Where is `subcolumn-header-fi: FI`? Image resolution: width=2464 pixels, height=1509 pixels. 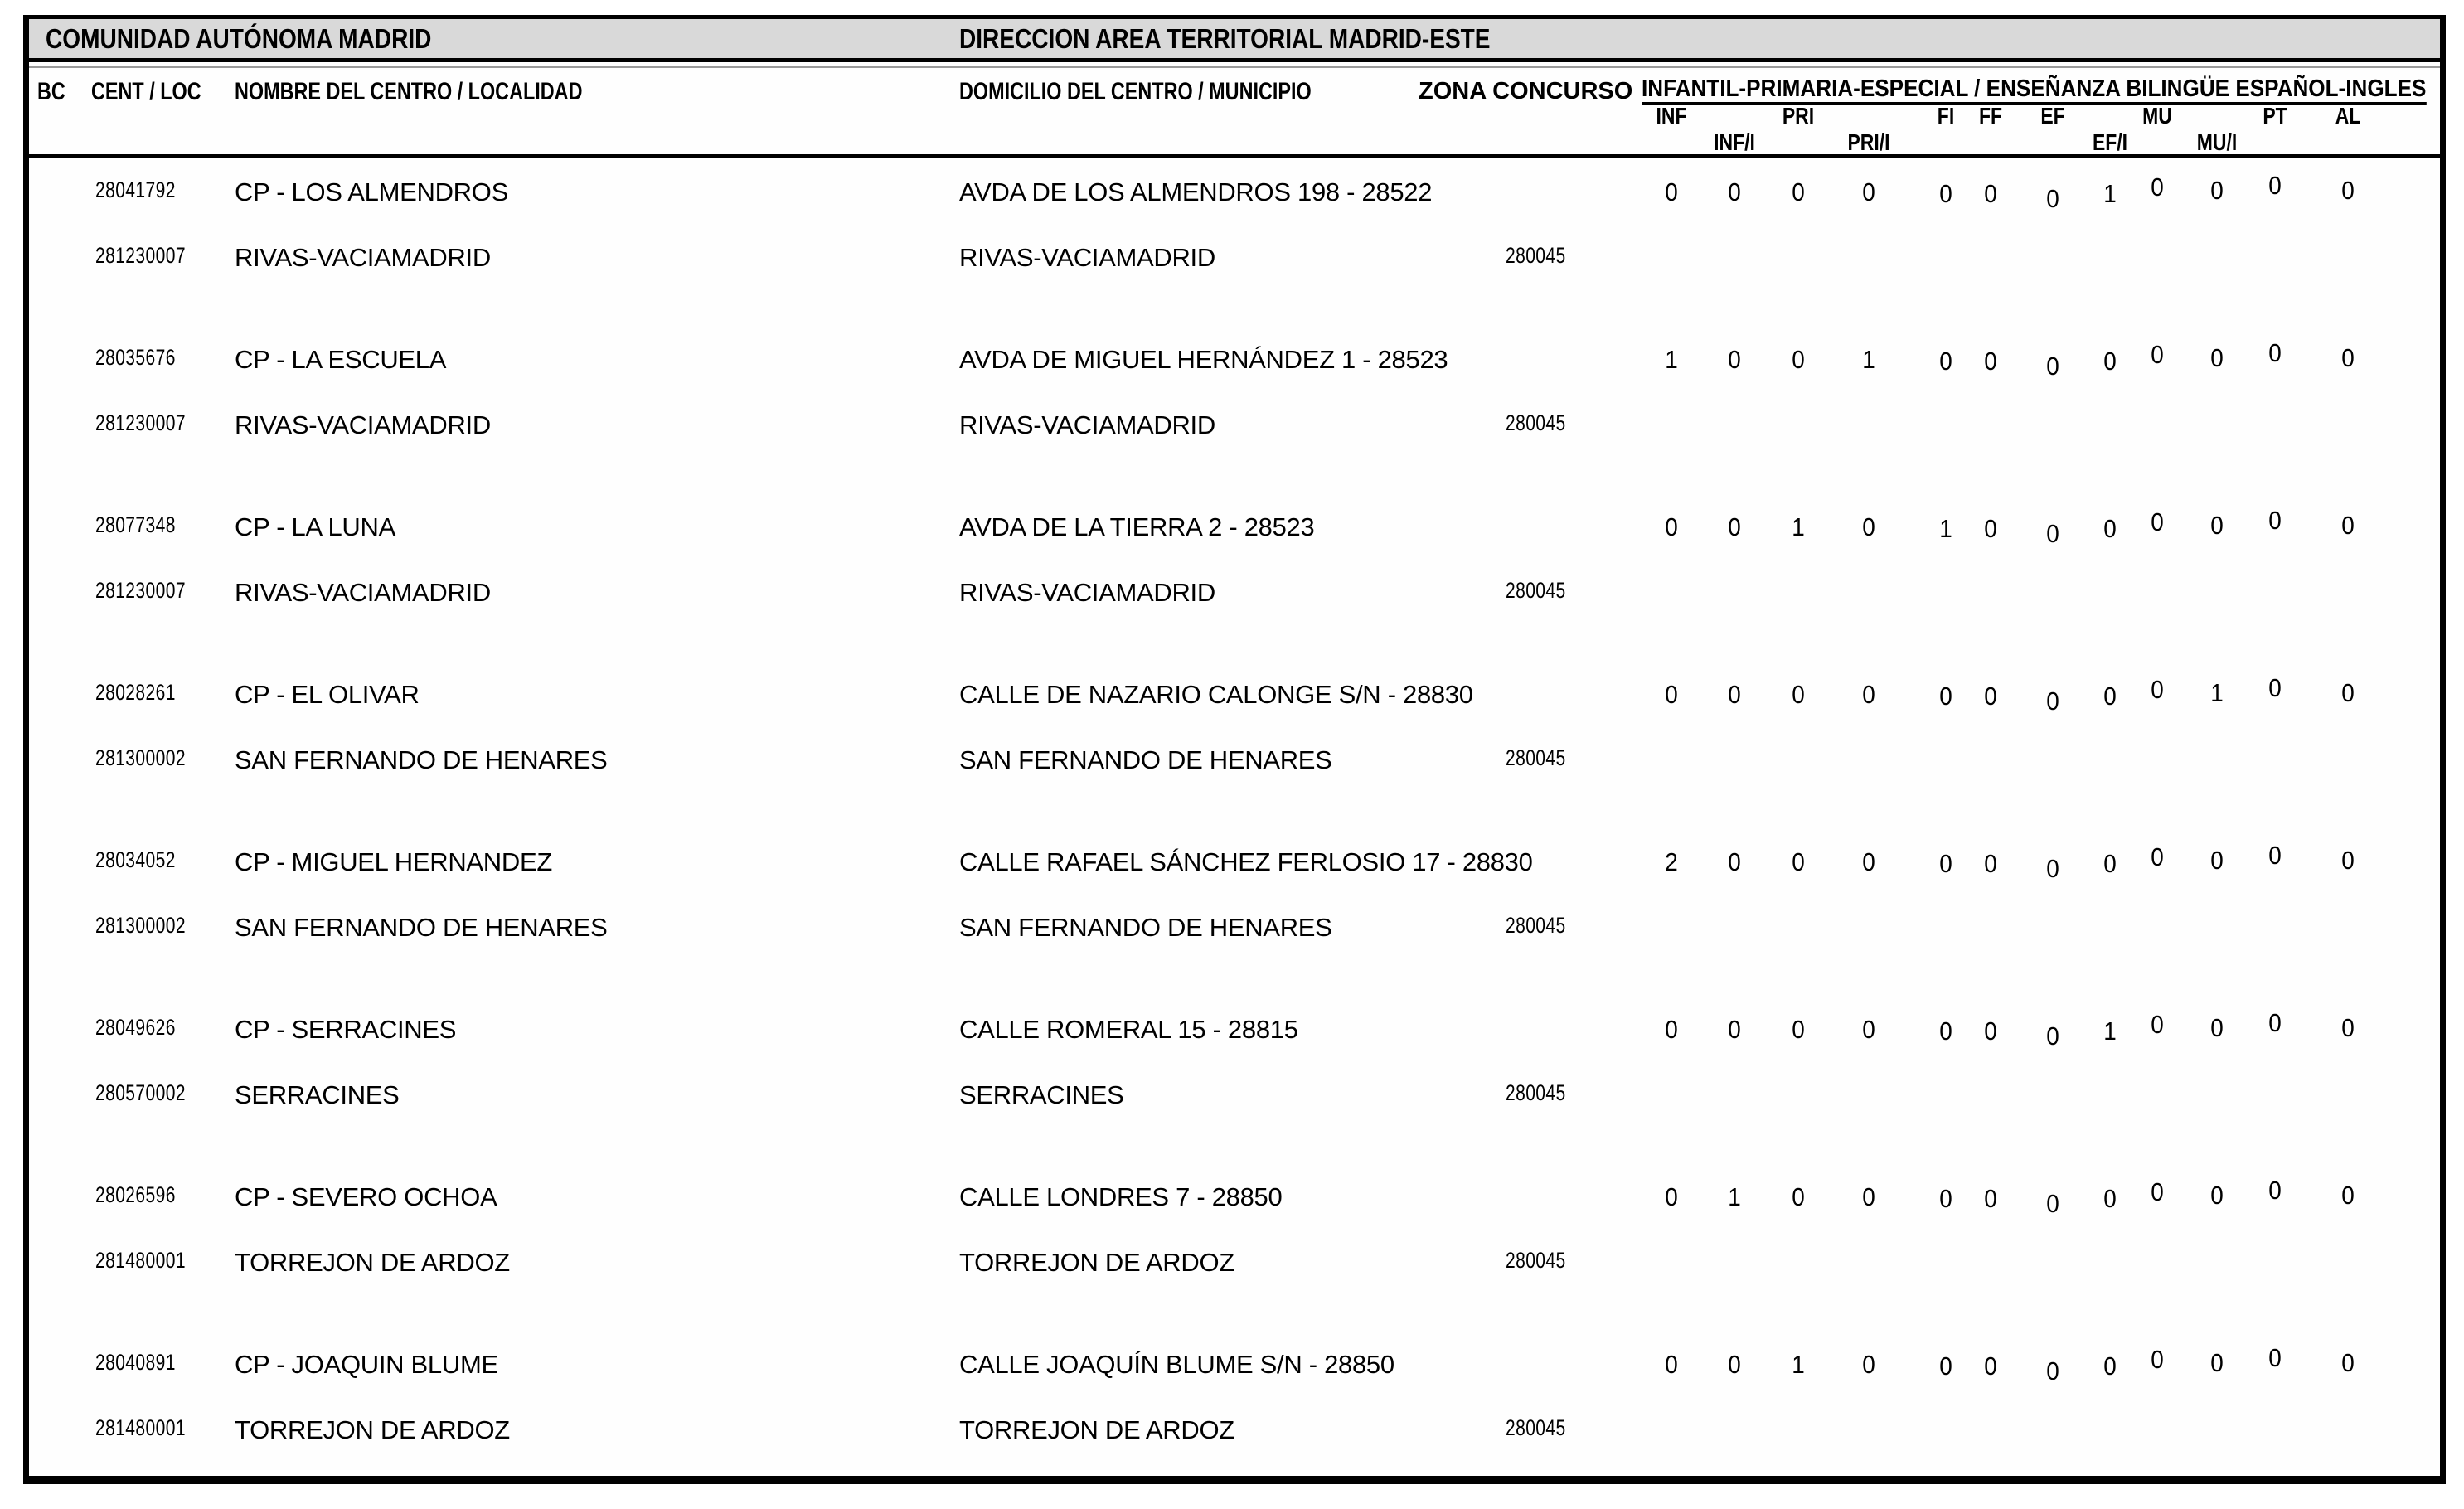 subcolumn-header-fi: FI is located at coordinates (1946, 116).